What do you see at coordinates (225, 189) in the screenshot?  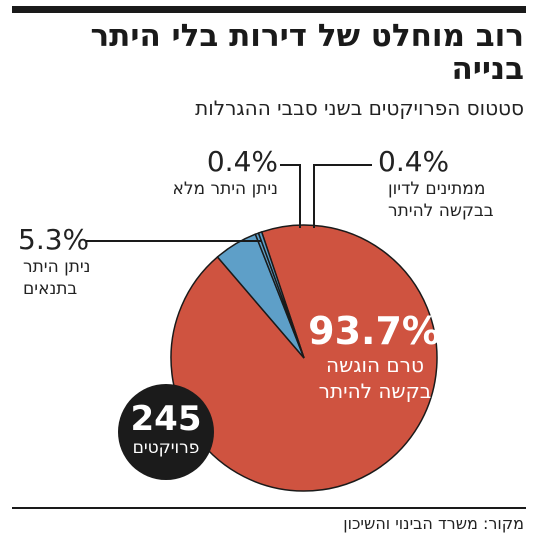 I see `slice-caption-full: ניתן היתר מלא` at bounding box center [225, 189].